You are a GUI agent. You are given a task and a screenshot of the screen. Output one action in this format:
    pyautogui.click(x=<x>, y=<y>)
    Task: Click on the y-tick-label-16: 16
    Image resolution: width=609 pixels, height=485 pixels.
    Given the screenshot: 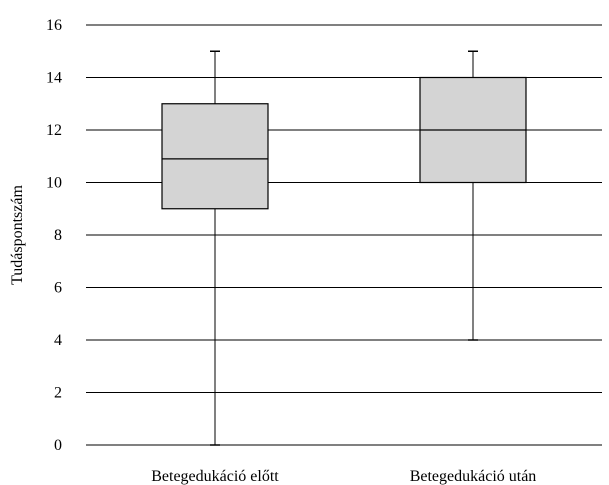 What is the action you would take?
    pyautogui.click(x=54, y=25)
    